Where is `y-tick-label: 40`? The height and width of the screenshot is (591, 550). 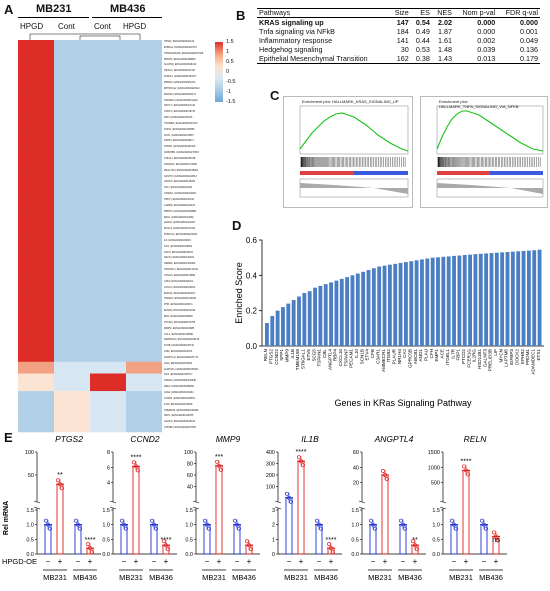 y-tick-label: 40 is located at coordinates (356, 468).